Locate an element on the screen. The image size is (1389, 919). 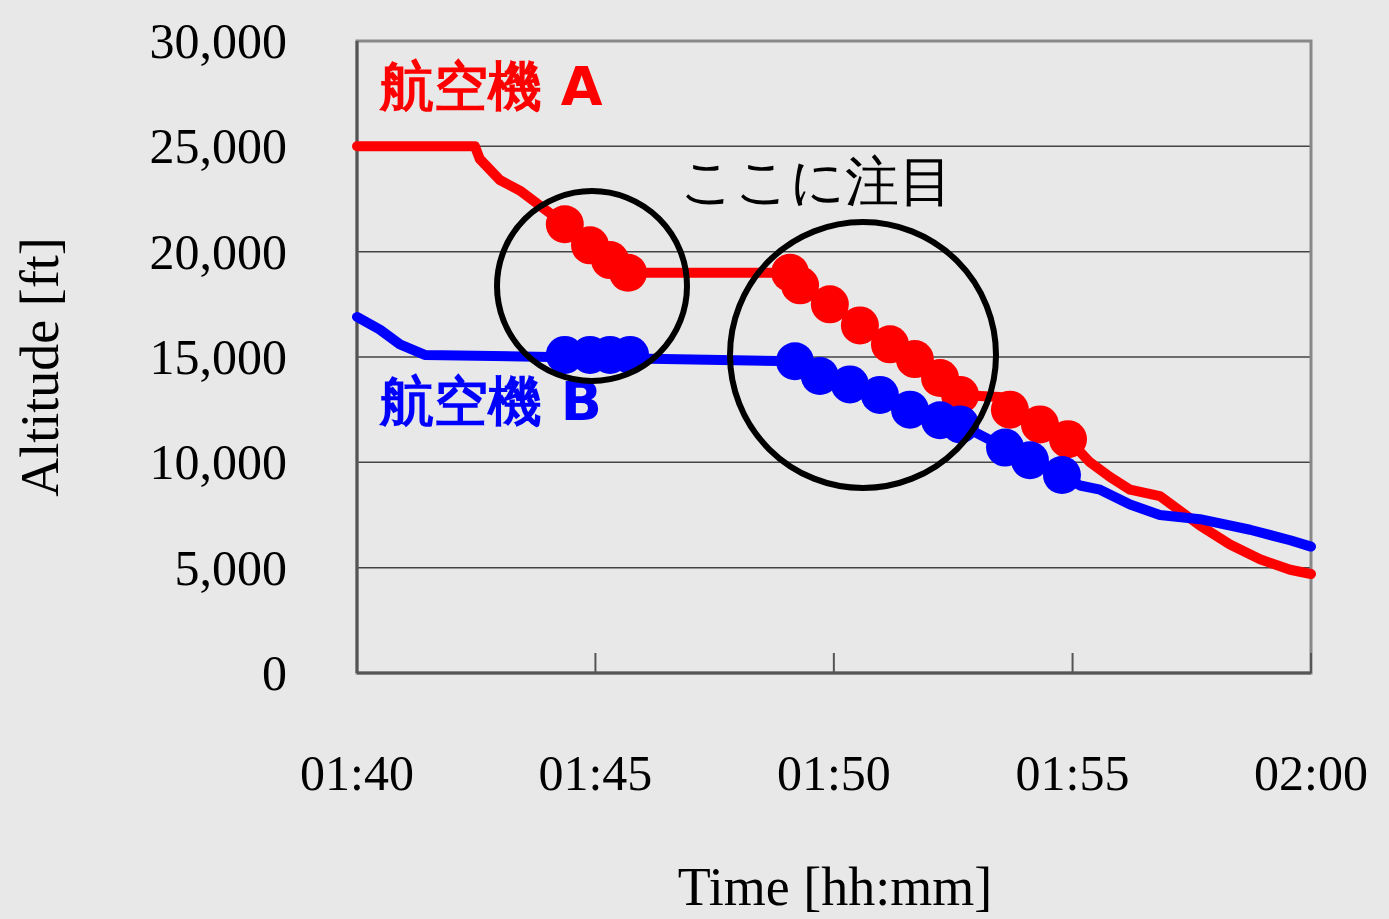
x-tick-label: 01:50 is located at coordinates (833, 773).